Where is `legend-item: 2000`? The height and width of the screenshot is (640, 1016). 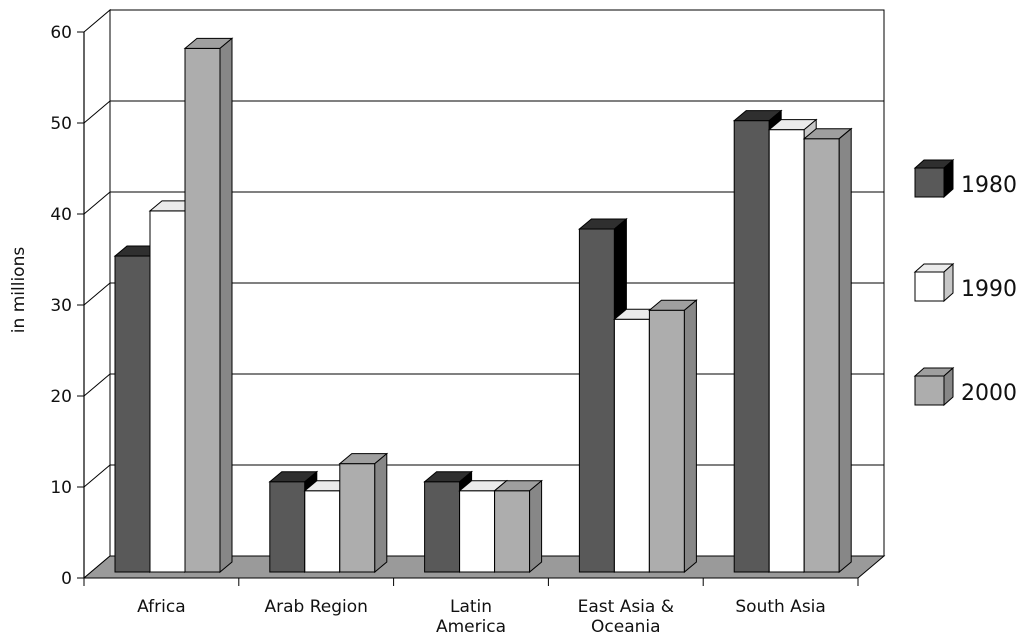
legend-item: 2000 is located at coordinates (964, 386).